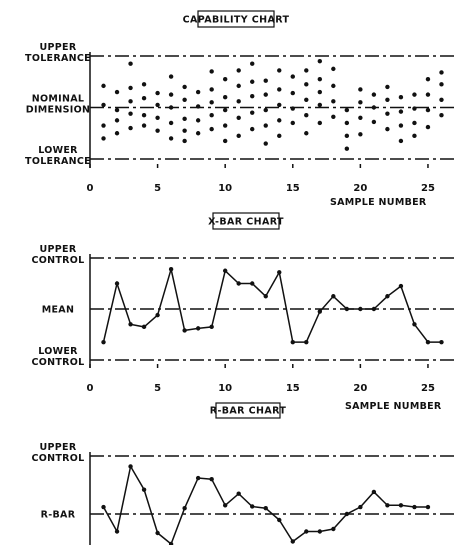  Describe the element at coordinates (428, 388) in the screenshot. I see `x-tick-label: 25` at that location.